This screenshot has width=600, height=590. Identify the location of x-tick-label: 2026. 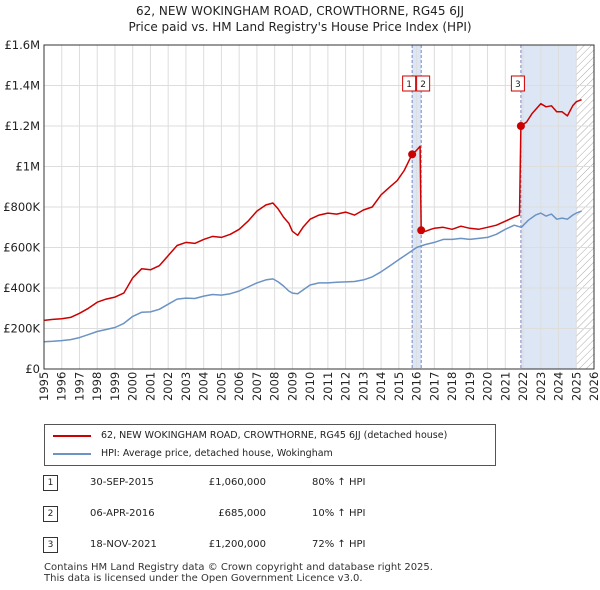
(593, 386).